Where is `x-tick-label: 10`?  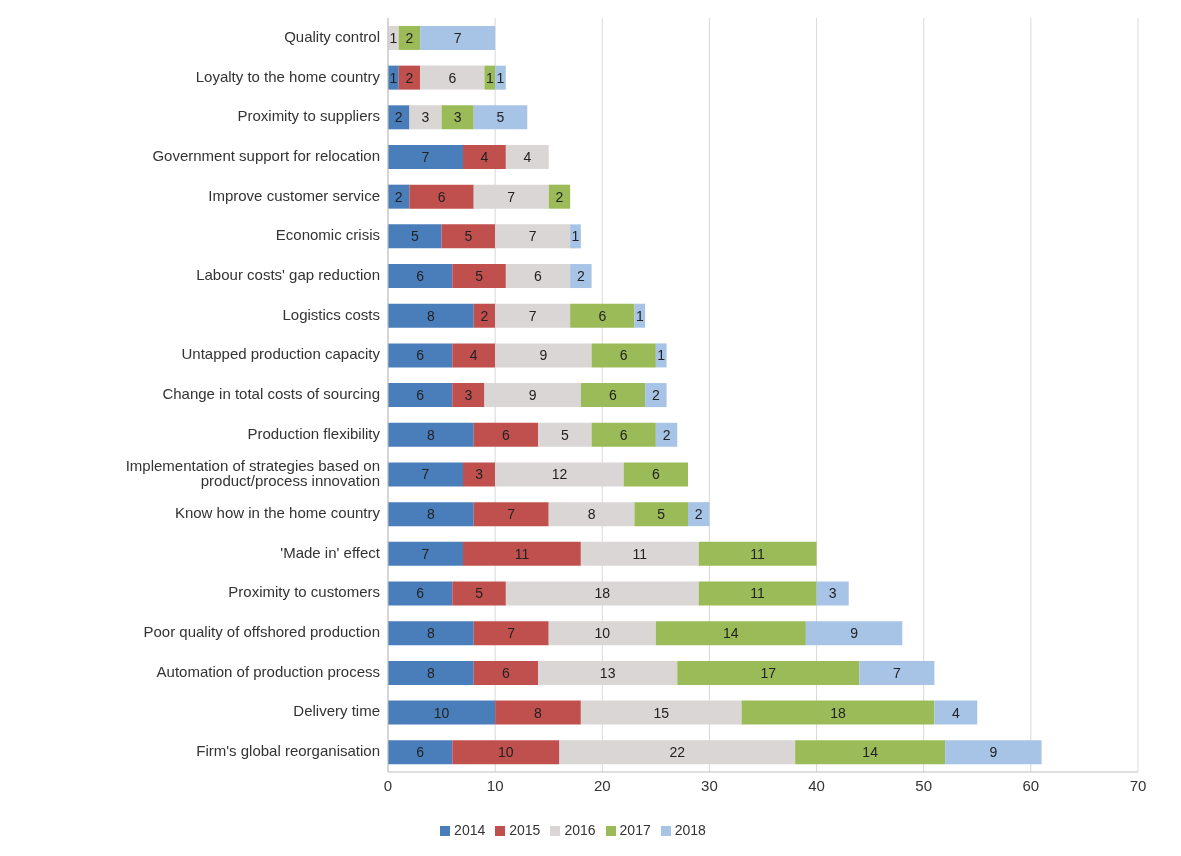 x-tick-label: 10 is located at coordinates (495, 785).